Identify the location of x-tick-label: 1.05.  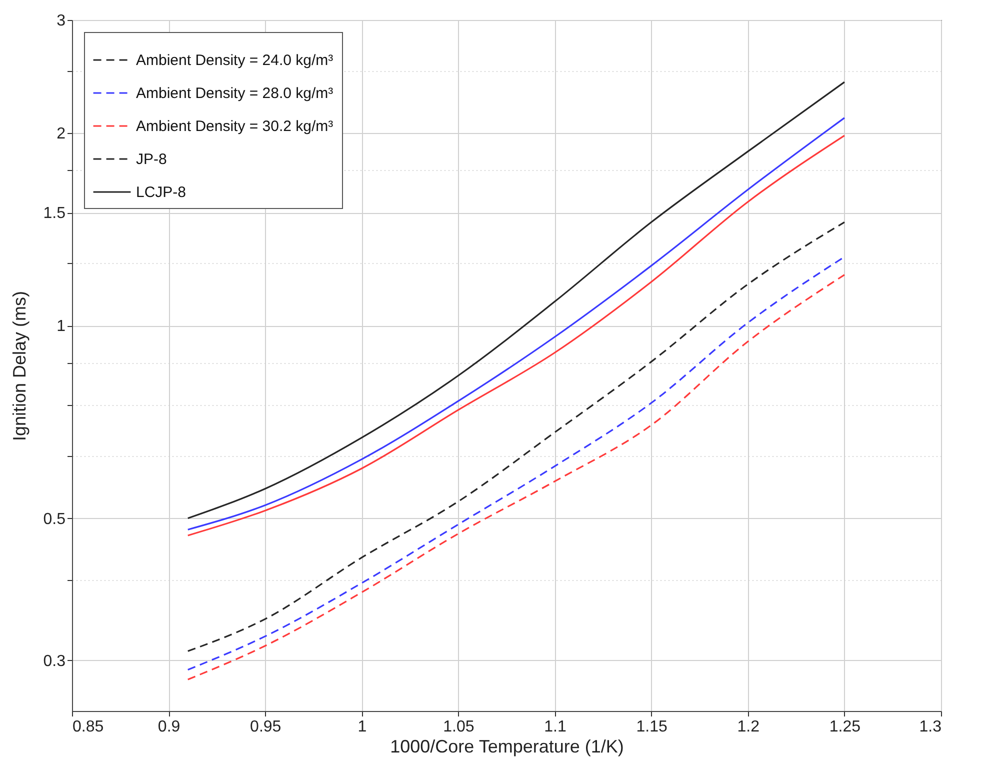
(458, 727).